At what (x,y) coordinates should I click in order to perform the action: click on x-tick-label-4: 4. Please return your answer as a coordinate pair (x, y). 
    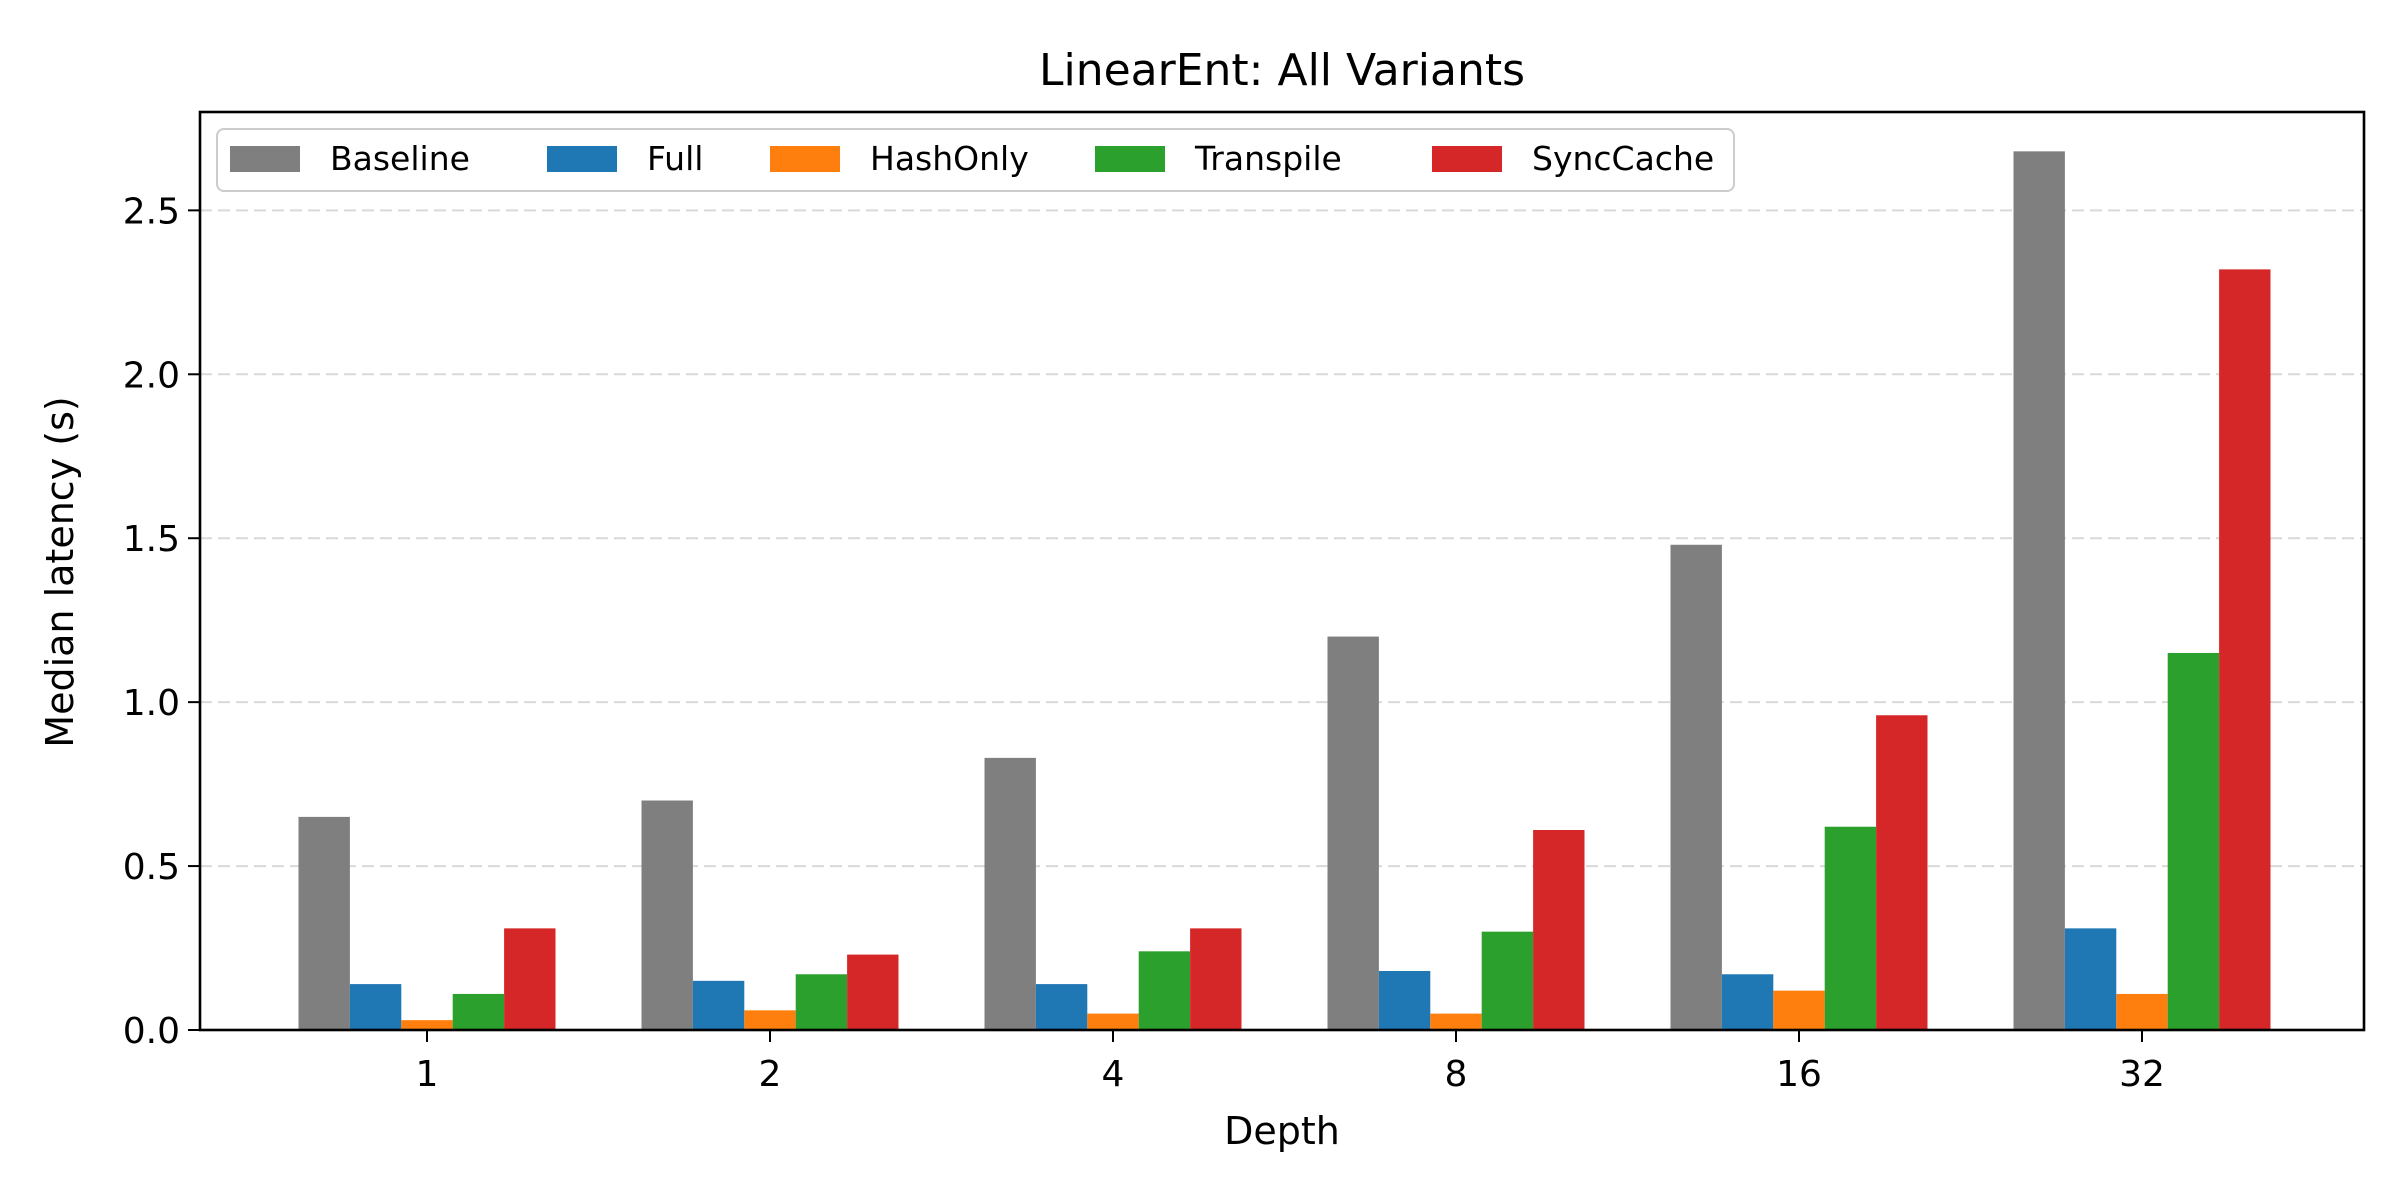
    Looking at the image, I should click on (1113, 1074).